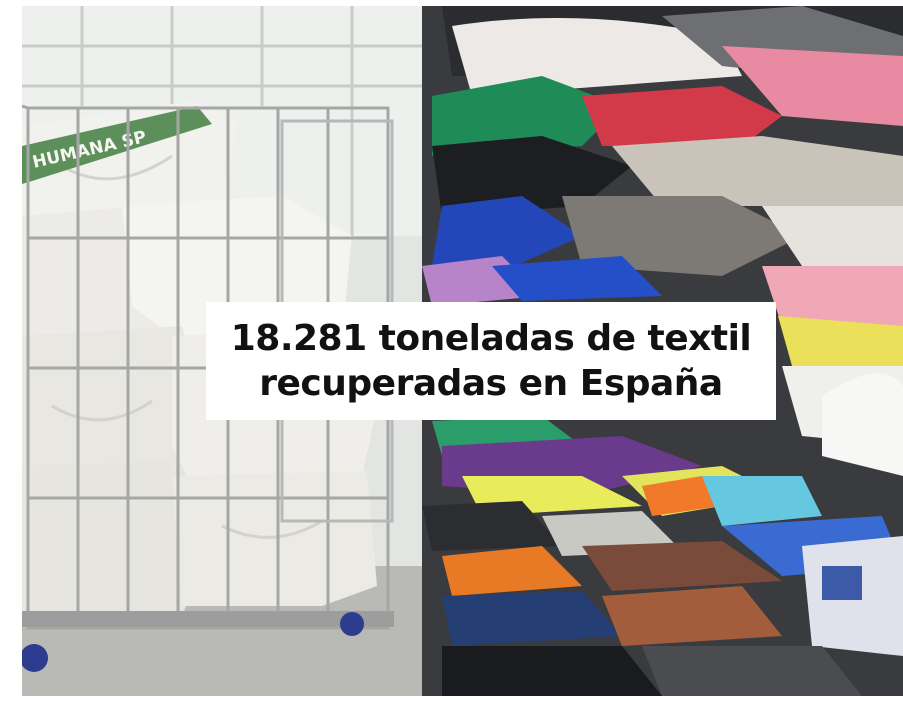  What do you see at coordinates (208, 619) in the screenshot?
I see `cage-base` at bounding box center [208, 619].